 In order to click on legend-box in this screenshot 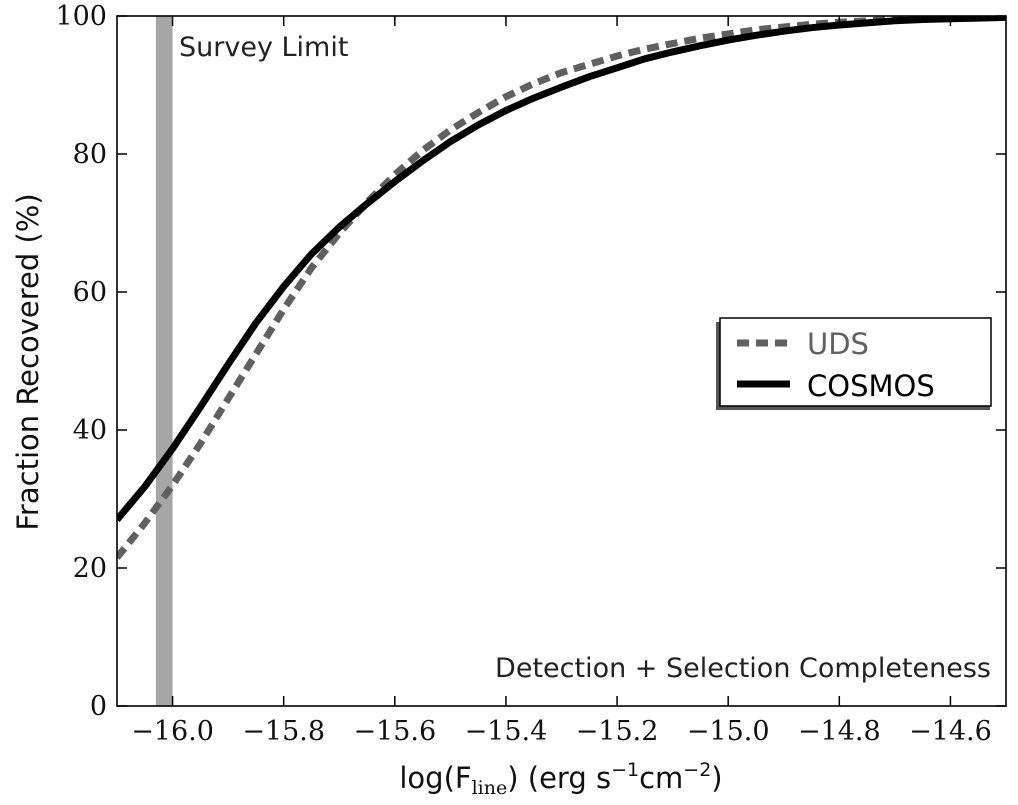, I will do `click(855, 362)`.